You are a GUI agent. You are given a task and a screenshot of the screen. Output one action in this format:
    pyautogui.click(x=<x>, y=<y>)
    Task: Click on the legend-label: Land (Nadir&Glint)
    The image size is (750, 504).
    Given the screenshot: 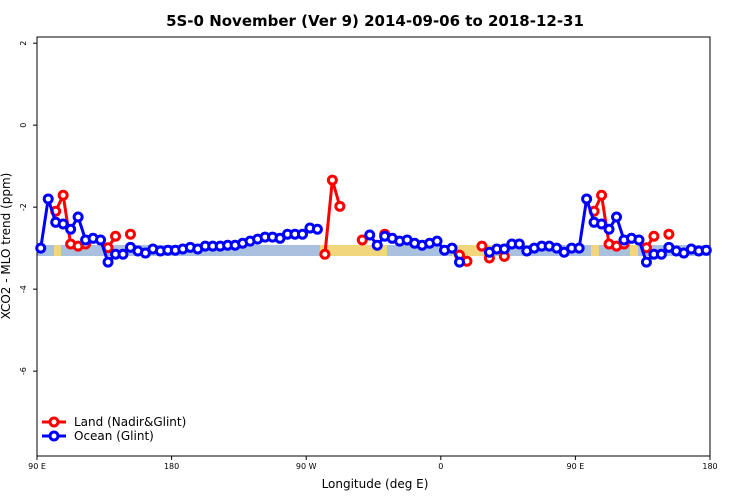 What is the action you would take?
    pyautogui.click(x=130, y=422)
    